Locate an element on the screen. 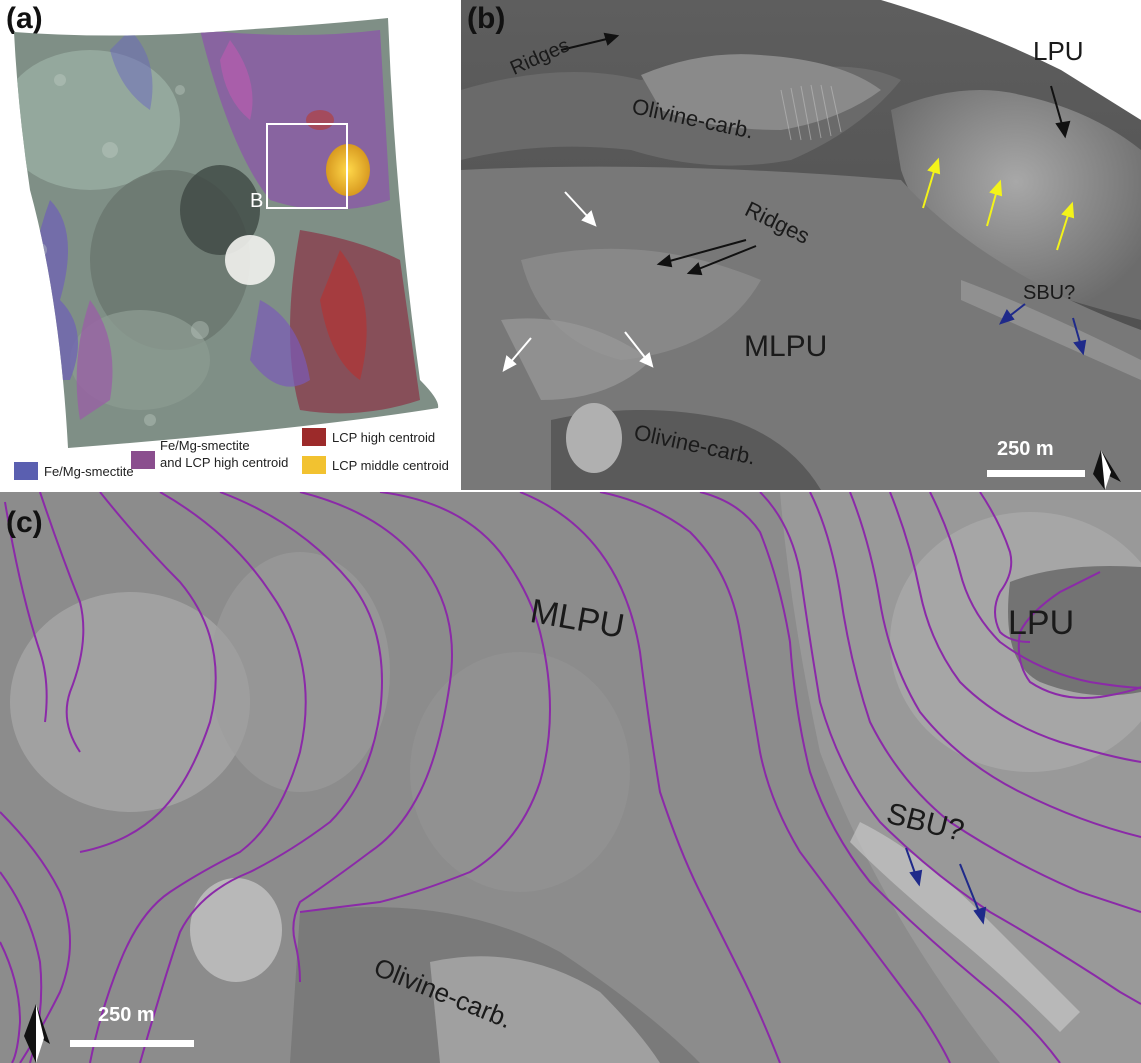 The height and width of the screenshot is (1063, 1141). label-lpu-c: LPU is located at coordinates (1041, 623).